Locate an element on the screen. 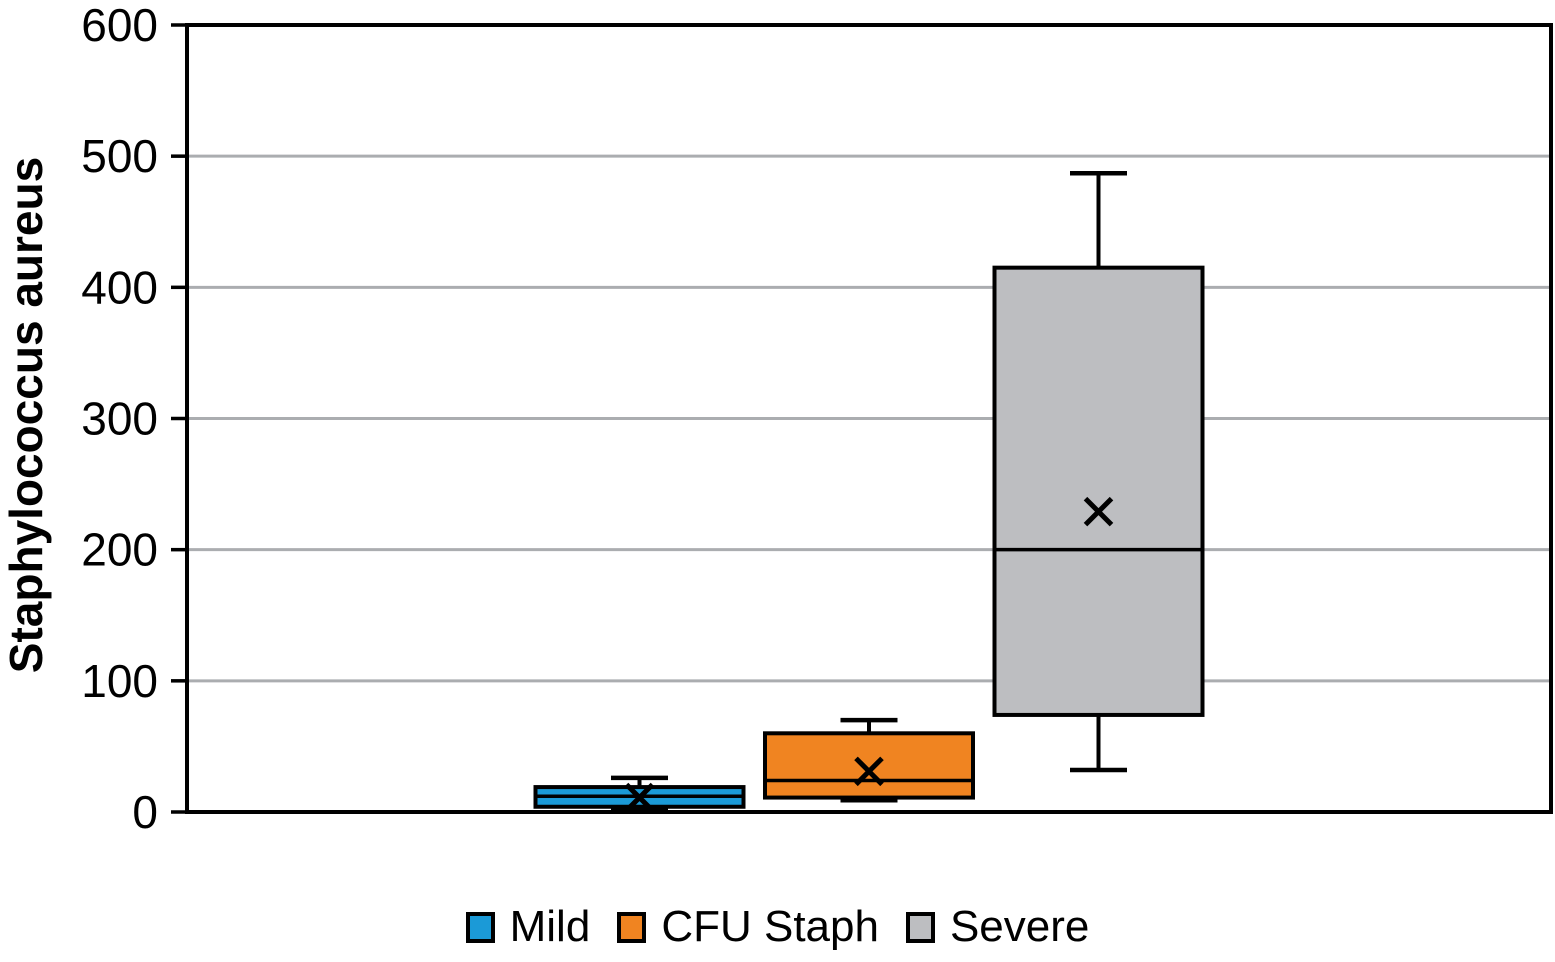 The height and width of the screenshot is (962, 1555). y-tick-label-200: 200 is located at coordinates (119, 550).